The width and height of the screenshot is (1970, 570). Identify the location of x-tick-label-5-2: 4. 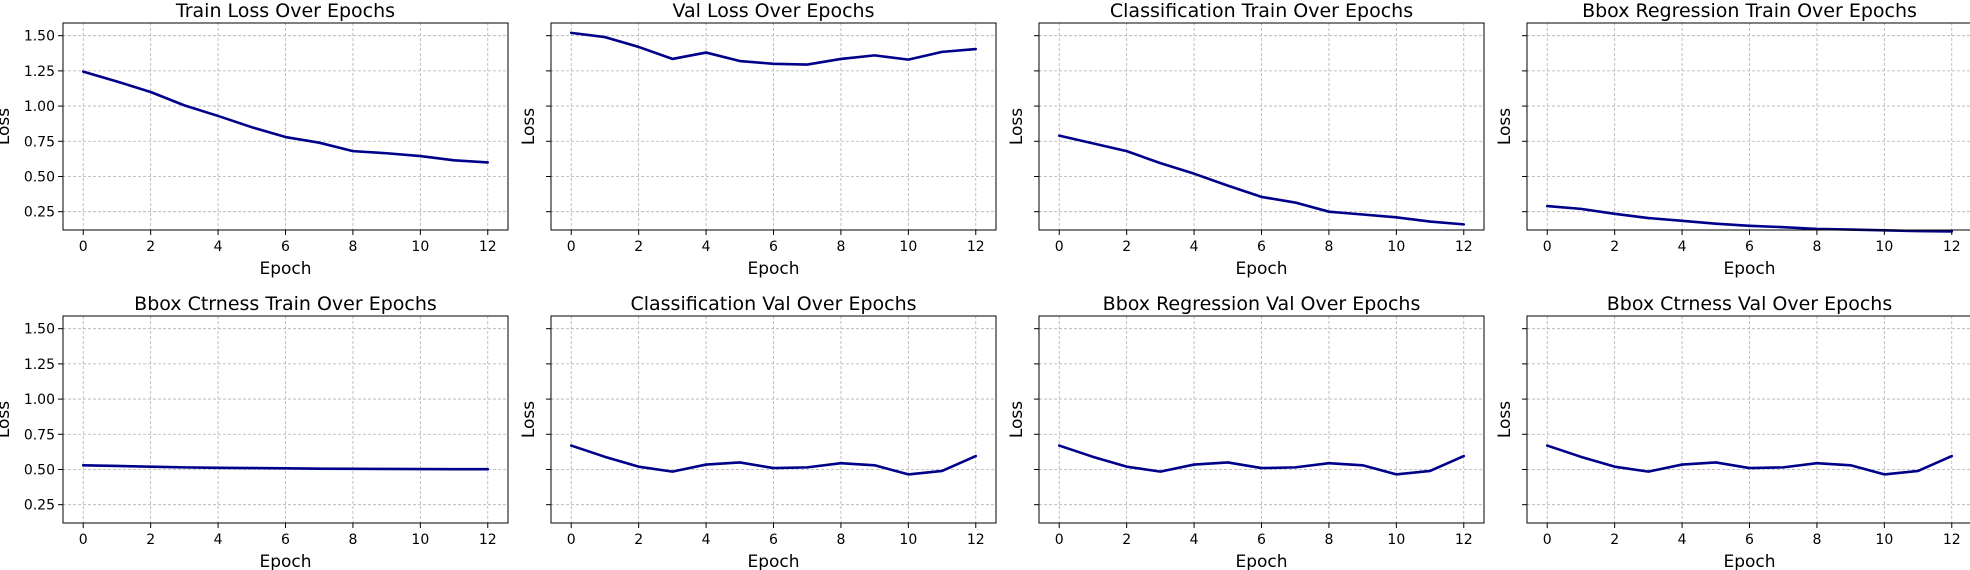
(218, 540).